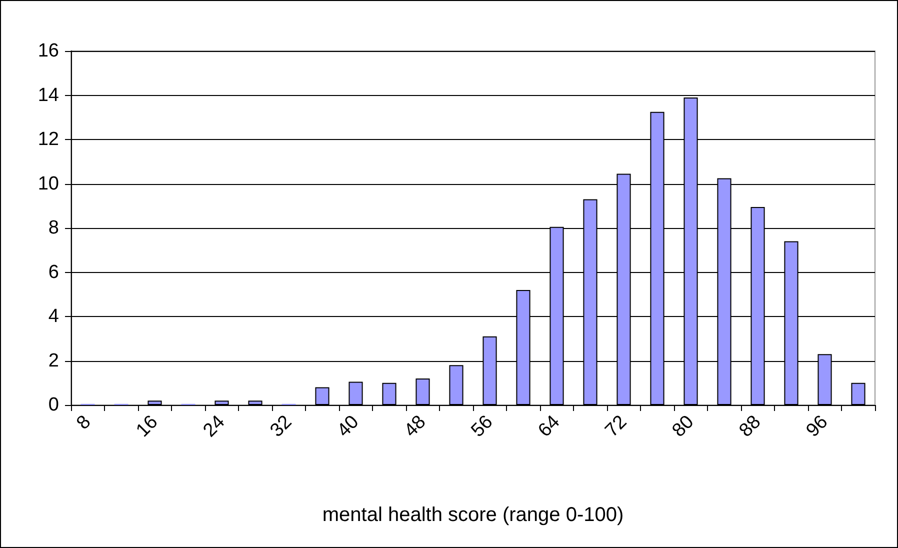 The image size is (898, 548). Describe the element at coordinates (49, 95) in the screenshot. I see `y-tick-label: 14` at that location.